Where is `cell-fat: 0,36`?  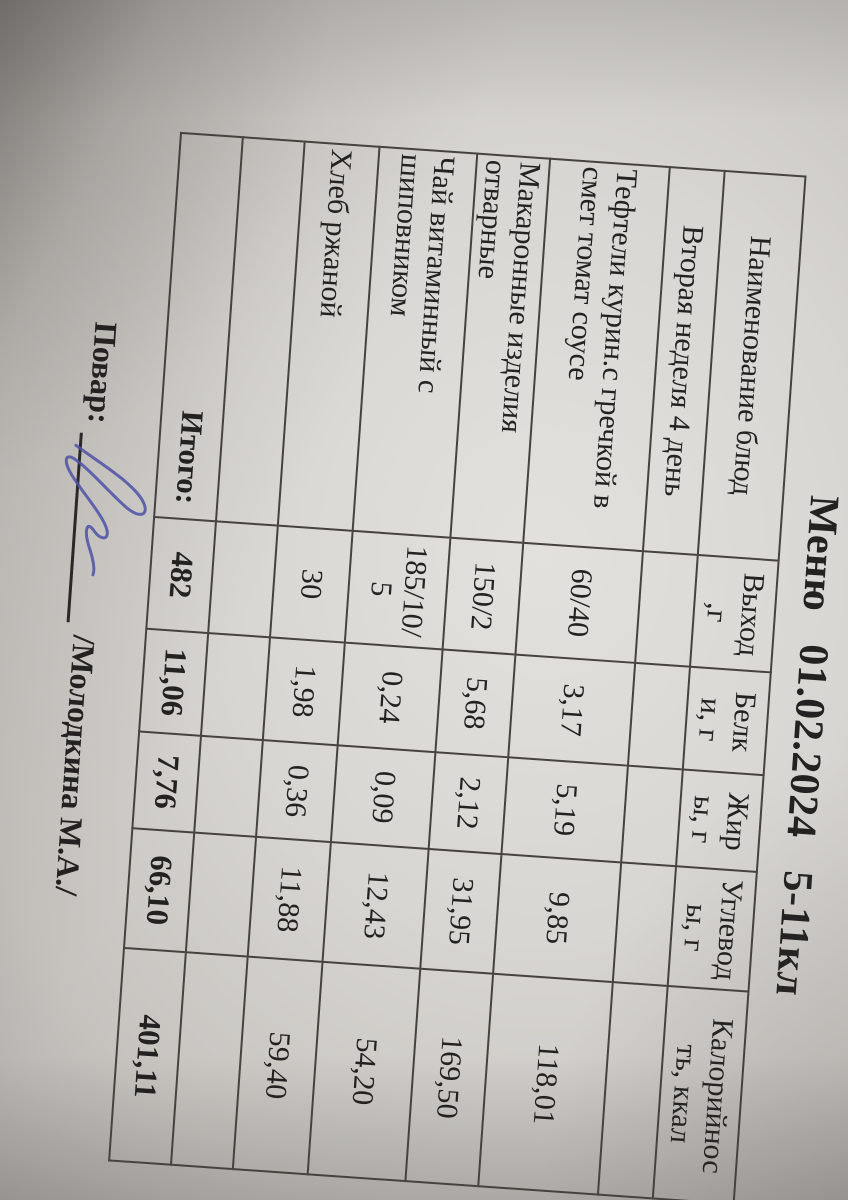
cell-fat: 0,36 is located at coordinates (296, 791).